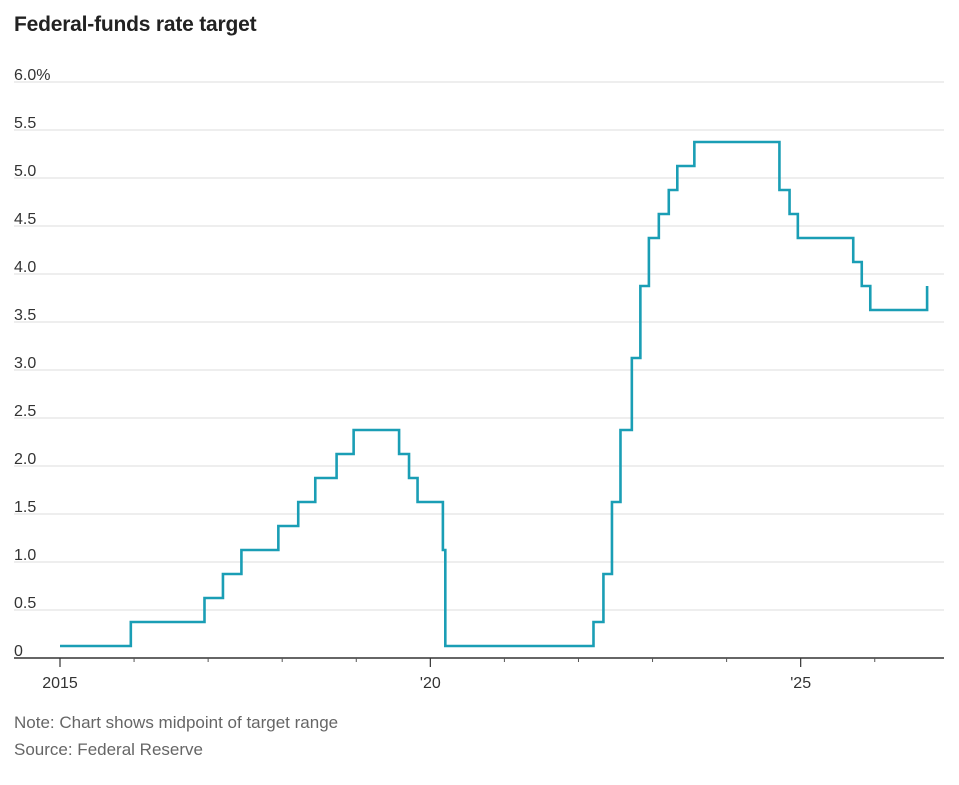  Describe the element at coordinates (135, 24) in the screenshot. I see `chart-title: Federal-funds rate target` at that location.